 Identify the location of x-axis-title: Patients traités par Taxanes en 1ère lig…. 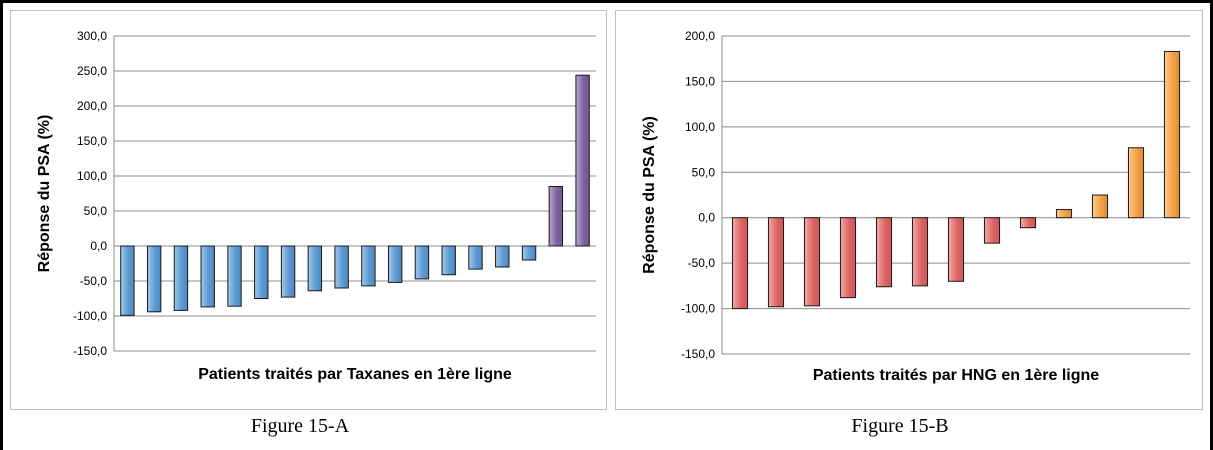
(355, 374).